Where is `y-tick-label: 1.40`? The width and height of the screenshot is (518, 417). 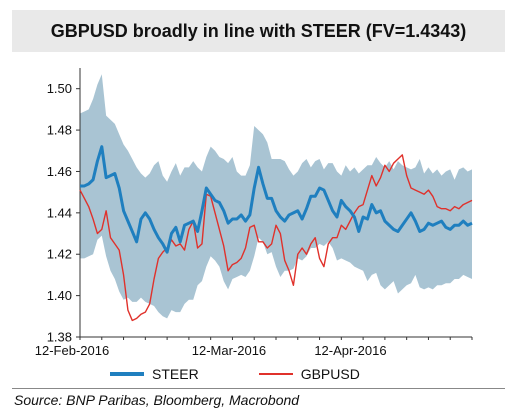 y-tick-label: 1.40 is located at coordinates (59, 295).